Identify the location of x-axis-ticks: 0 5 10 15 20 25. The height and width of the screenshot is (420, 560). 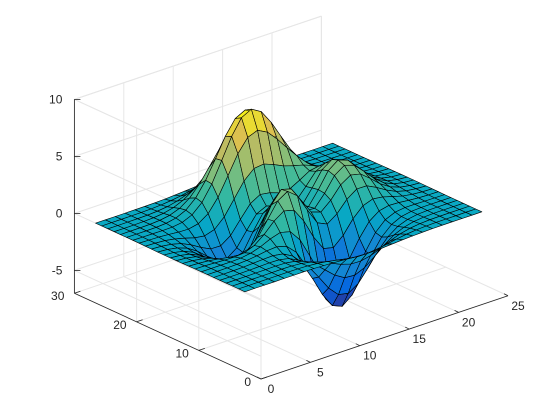
(390, 344).